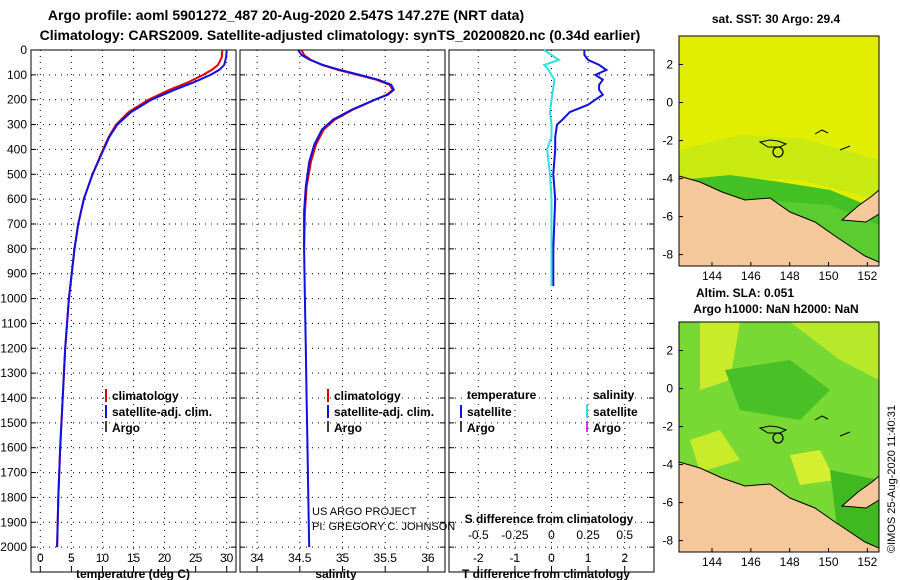 This screenshot has width=900, height=580. Describe the element at coordinates (133, 573) in the screenshot. I see `temperature-xlabel: temperature (deg C)` at that location.